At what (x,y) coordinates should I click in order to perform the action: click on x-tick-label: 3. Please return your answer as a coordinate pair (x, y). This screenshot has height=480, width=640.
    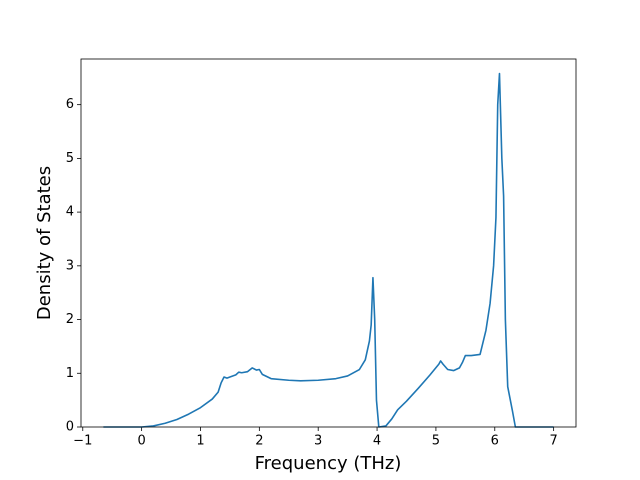
    Looking at the image, I should click on (318, 441).